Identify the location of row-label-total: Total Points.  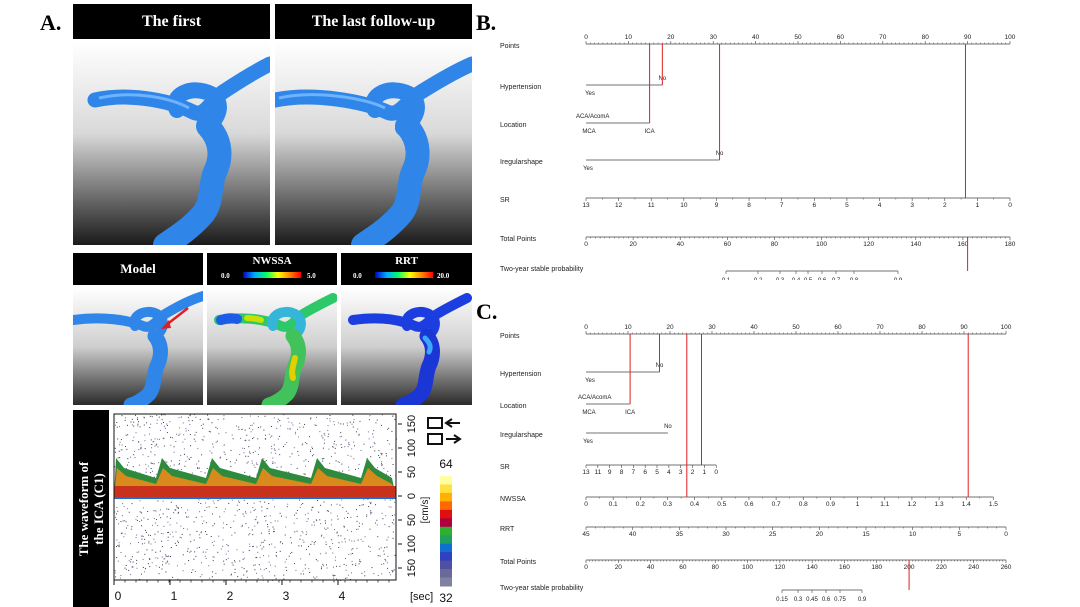
(518, 562).